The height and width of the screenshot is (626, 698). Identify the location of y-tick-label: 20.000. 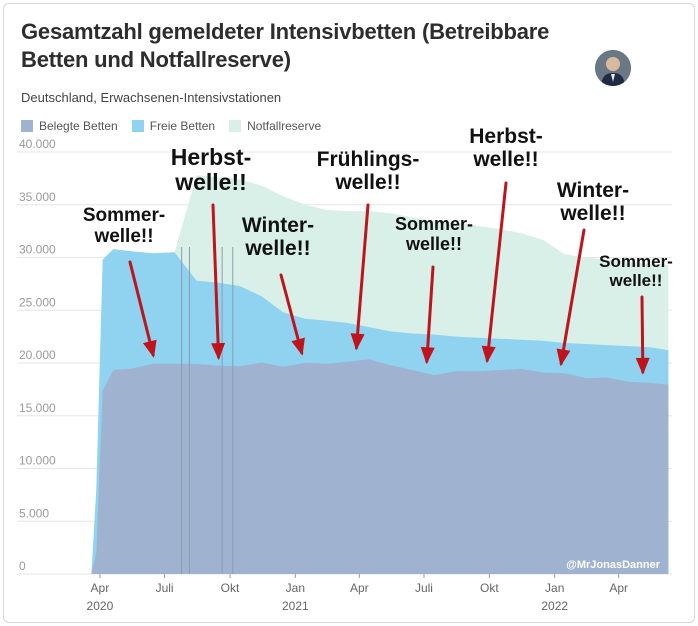
(37, 355).